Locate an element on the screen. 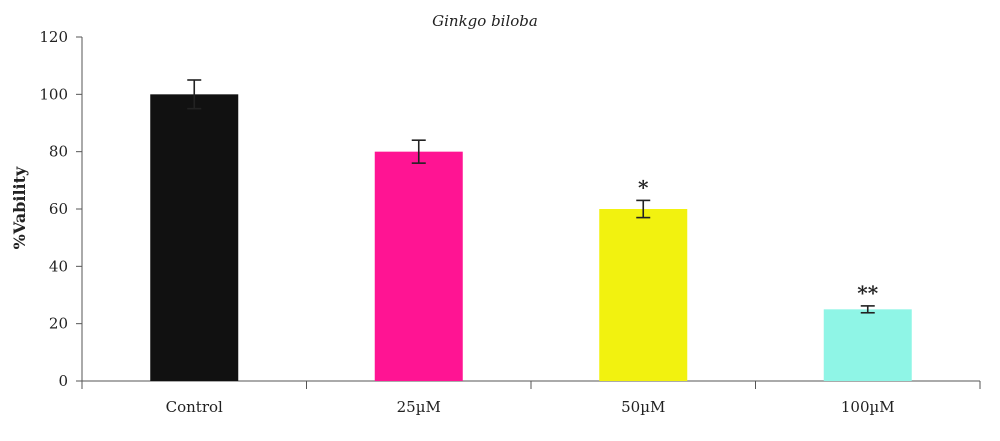 Image resolution: width=1000 pixels, height=441 pixels. x-tick-label: 100µM is located at coordinates (868, 407).